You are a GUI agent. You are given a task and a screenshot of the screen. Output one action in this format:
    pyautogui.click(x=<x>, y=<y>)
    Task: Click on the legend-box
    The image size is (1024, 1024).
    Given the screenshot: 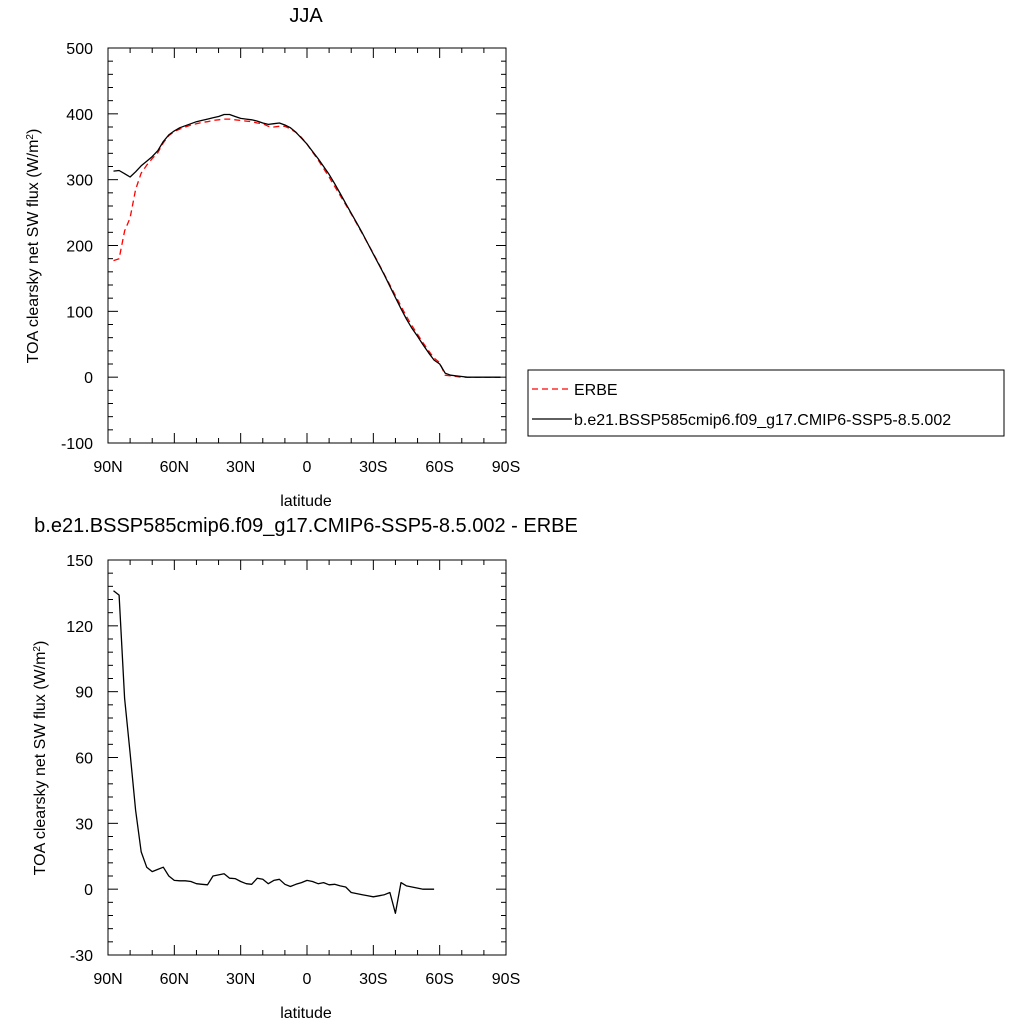 What is the action you would take?
    pyautogui.click(x=766, y=403)
    